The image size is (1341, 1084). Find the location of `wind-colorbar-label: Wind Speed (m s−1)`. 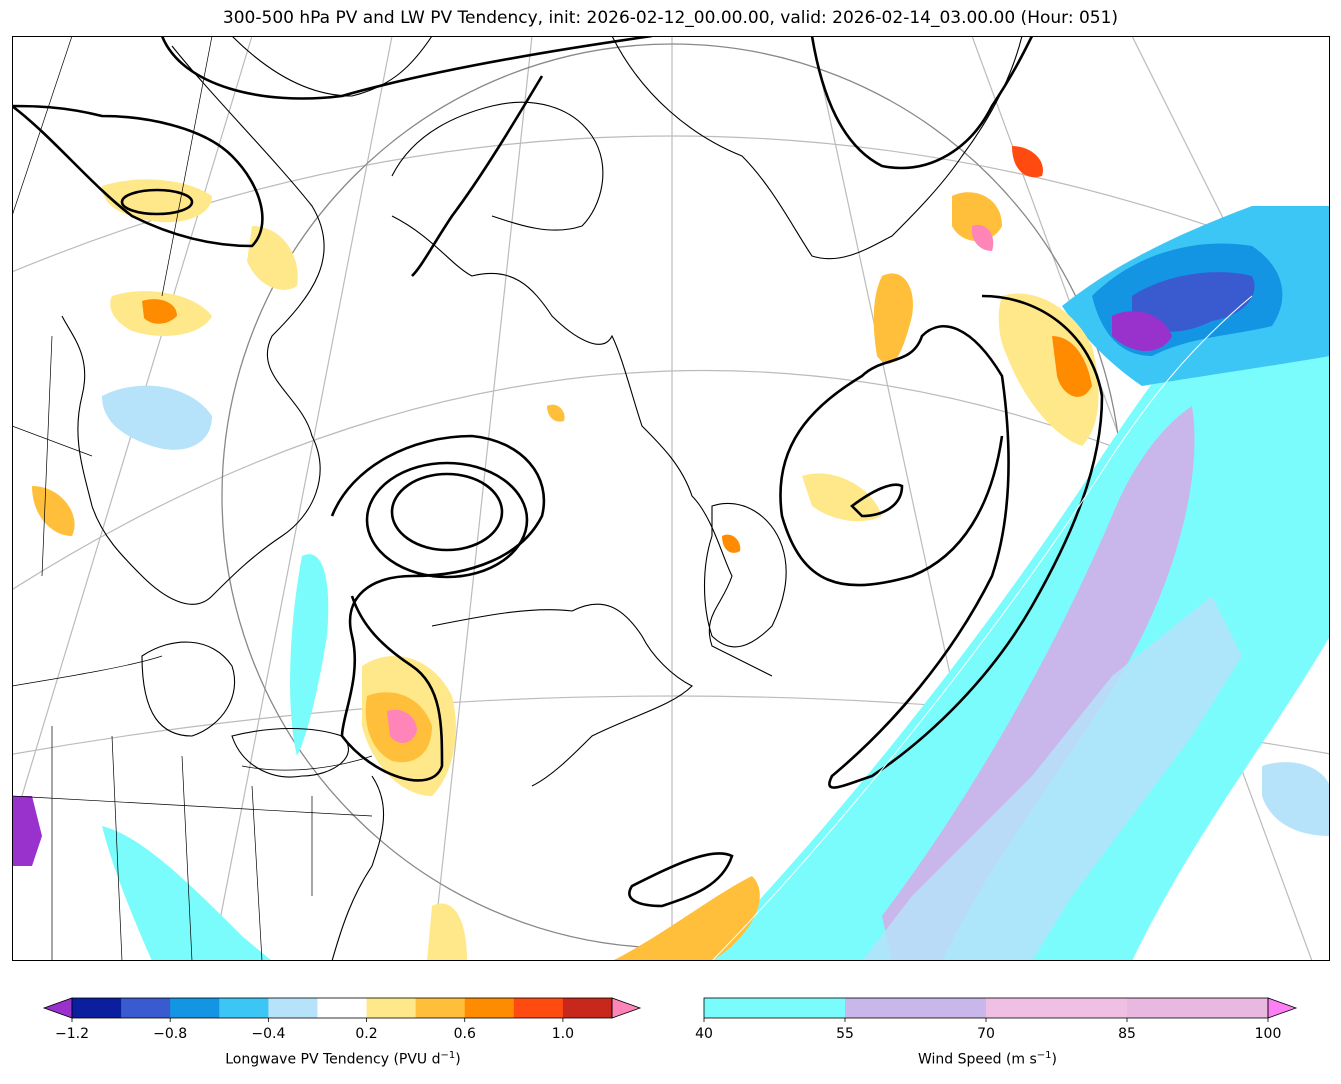

wind-colorbar-label: Wind Speed (m s−1) is located at coordinates (987, 1059).